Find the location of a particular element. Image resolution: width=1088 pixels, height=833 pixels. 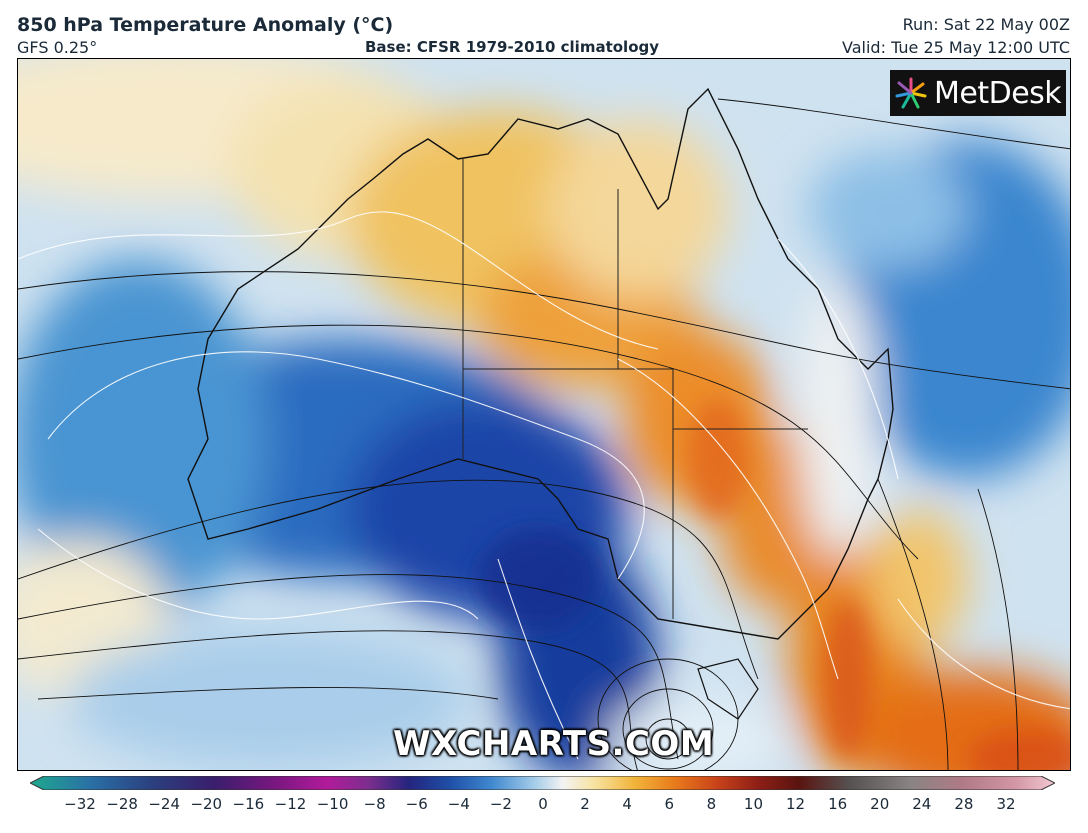

model-label: GFS 0.25° is located at coordinates (57, 47).